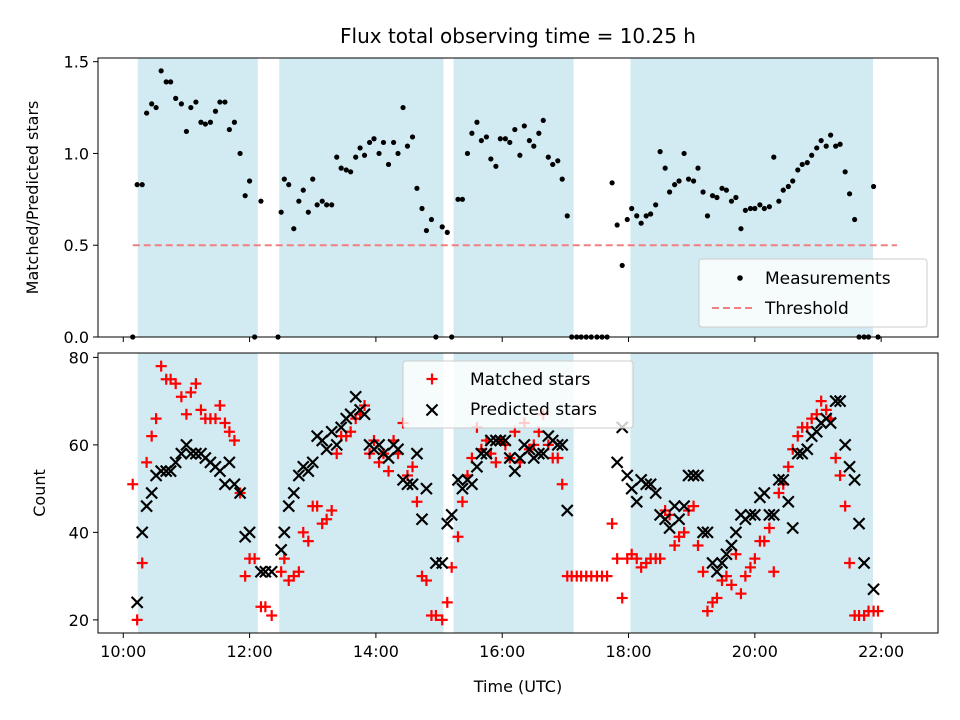 This screenshot has height=720, width=960. Describe the element at coordinates (517, 686) in the screenshot. I see `time-x-axis-label: Time (UTC)` at that location.